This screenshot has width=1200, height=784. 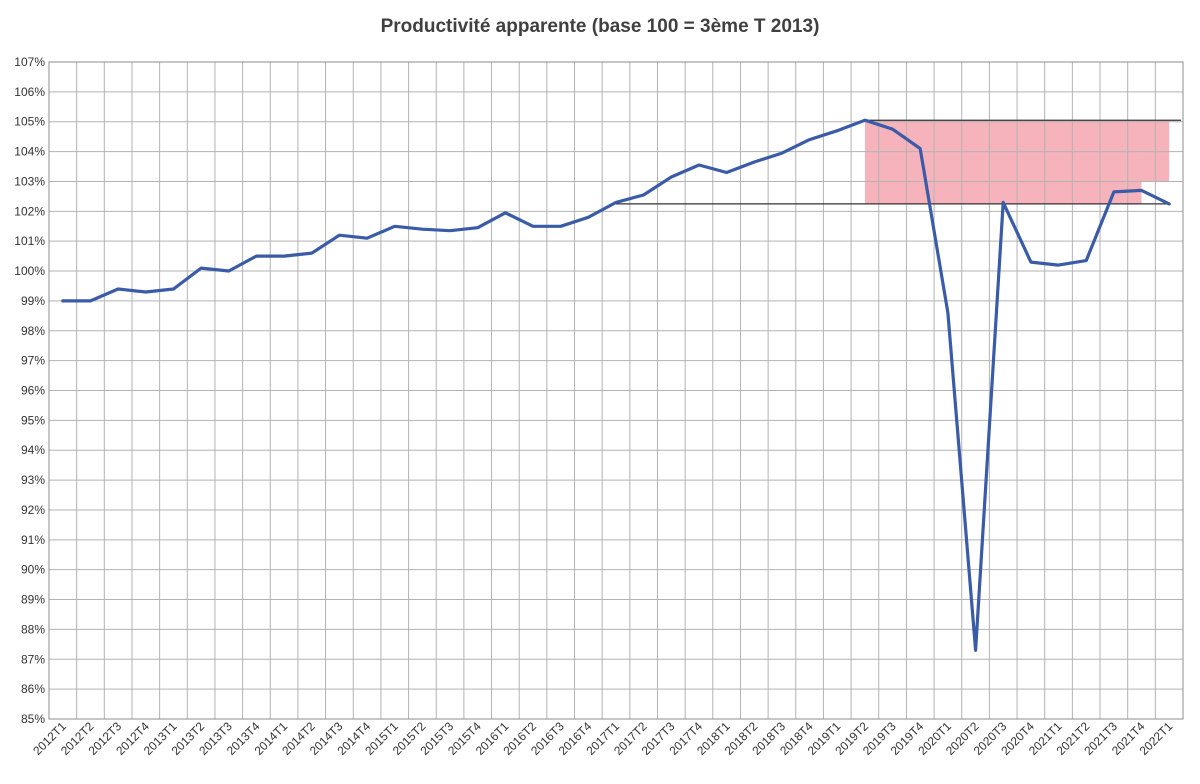 What do you see at coordinates (29, 152) in the screenshot?
I see `y-tick-label: 104%` at bounding box center [29, 152].